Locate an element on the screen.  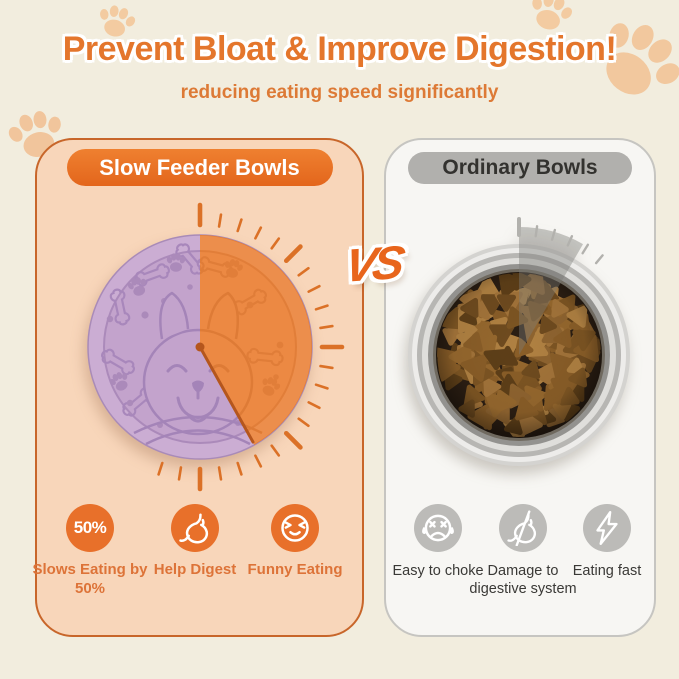
feature-label: Funny Eating is located at coordinates (295, 569).